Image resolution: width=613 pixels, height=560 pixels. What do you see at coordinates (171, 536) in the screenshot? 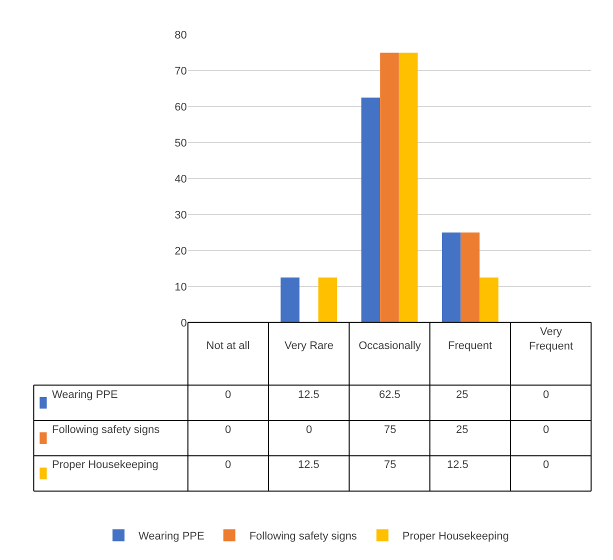
I see `legend-label: Wearing PPE` at bounding box center [171, 536].